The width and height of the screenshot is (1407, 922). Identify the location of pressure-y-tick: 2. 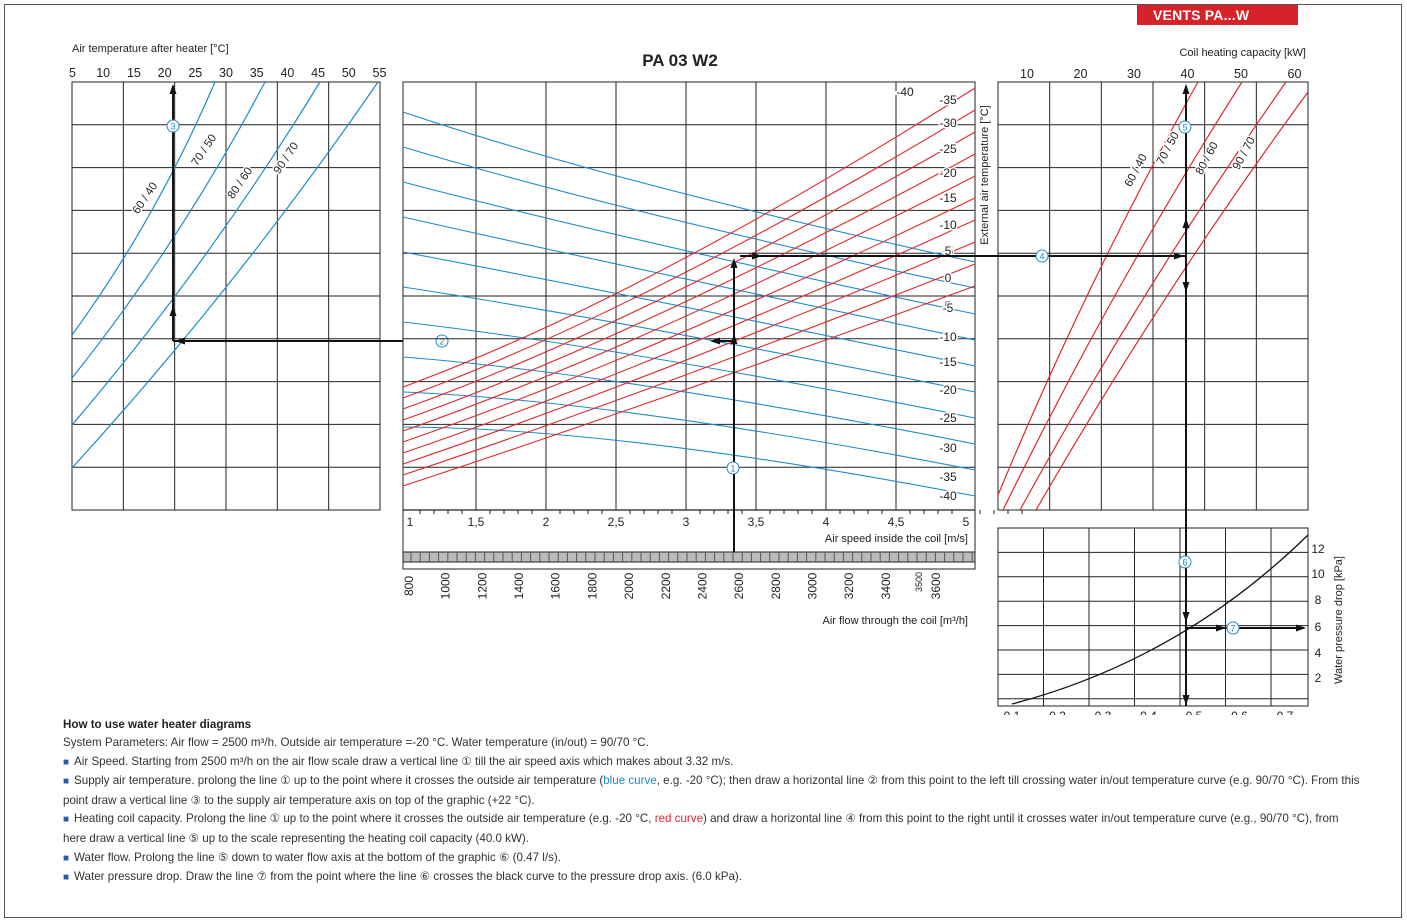
(1318, 678).